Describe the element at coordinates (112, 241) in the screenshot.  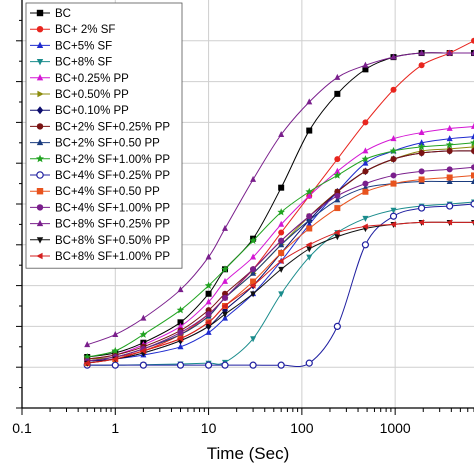
I see `legend-label: BC+8% SF+0.50% PP` at that location.